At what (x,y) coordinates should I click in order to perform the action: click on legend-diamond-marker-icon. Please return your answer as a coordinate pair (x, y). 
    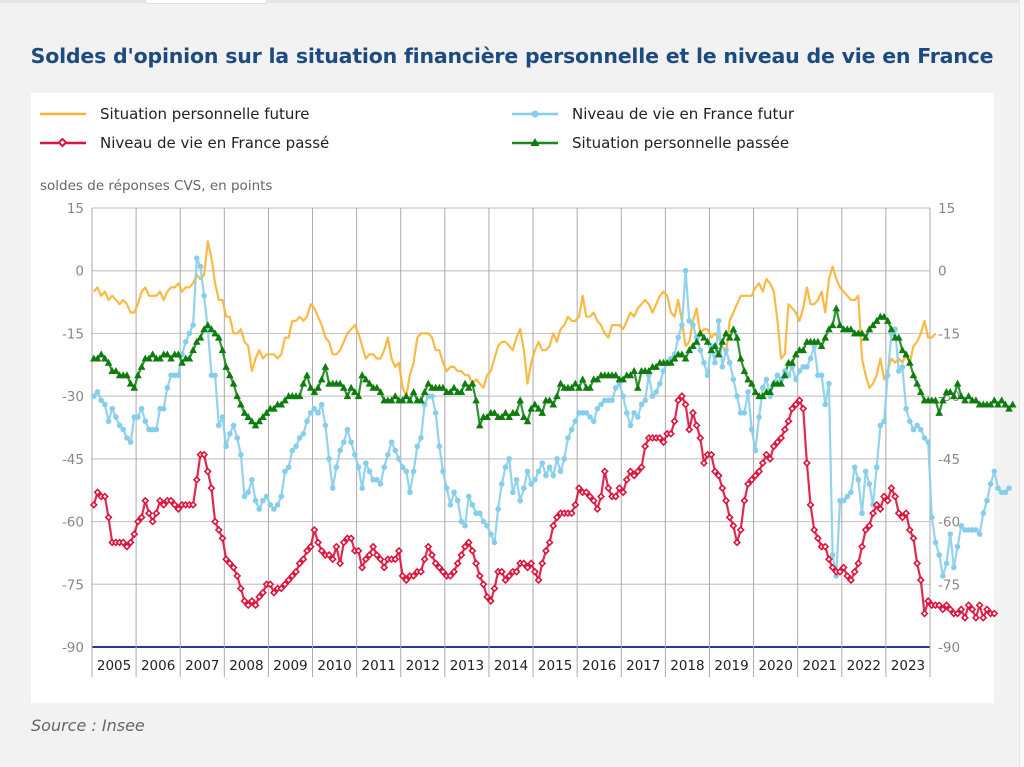
    Looking at the image, I should click on (63, 143).